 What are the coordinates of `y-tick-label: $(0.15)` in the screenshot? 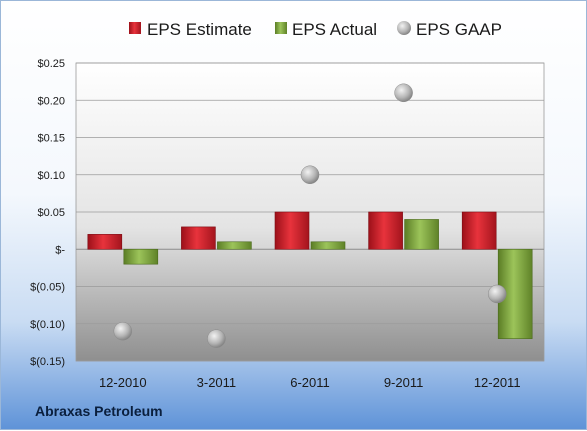 It's located at (47, 362).